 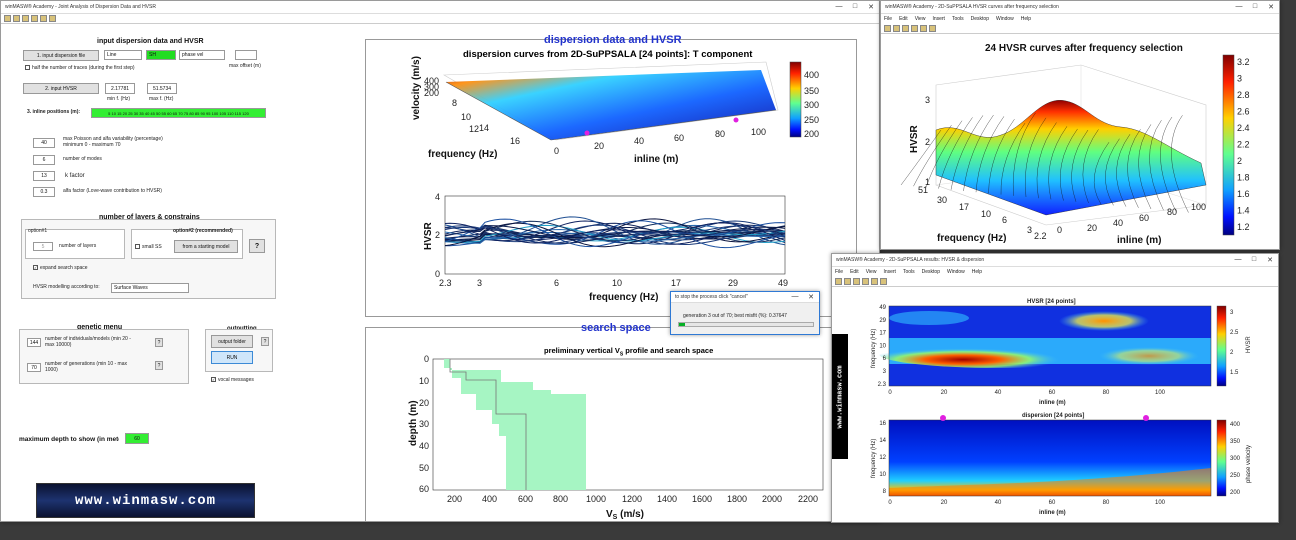 What do you see at coordinates (466, 117) in the screenshot?
I see `freq-tick: 10` at bounding box center [466, 117].